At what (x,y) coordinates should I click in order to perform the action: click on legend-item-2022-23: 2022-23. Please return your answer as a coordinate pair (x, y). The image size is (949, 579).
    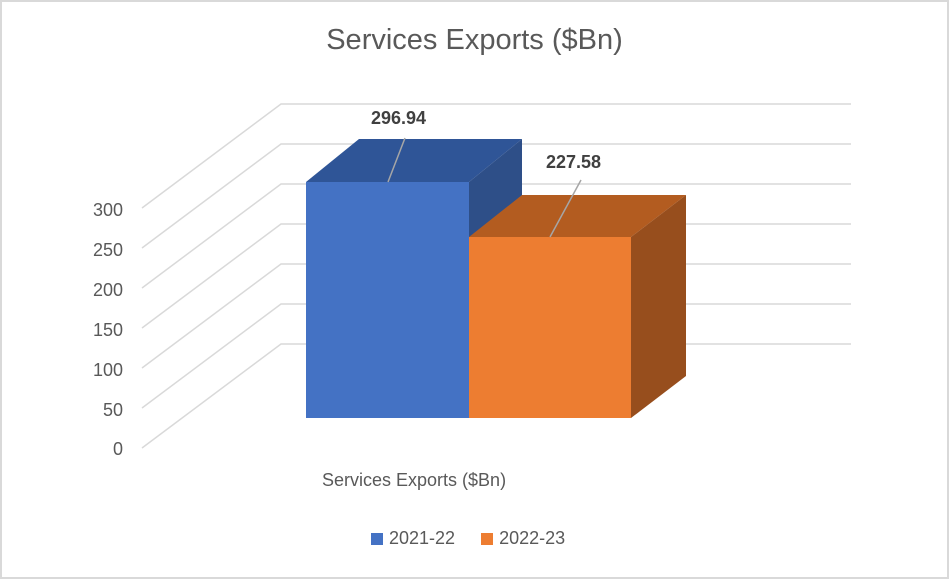
    Looking at the image, I should click on (523, 538).